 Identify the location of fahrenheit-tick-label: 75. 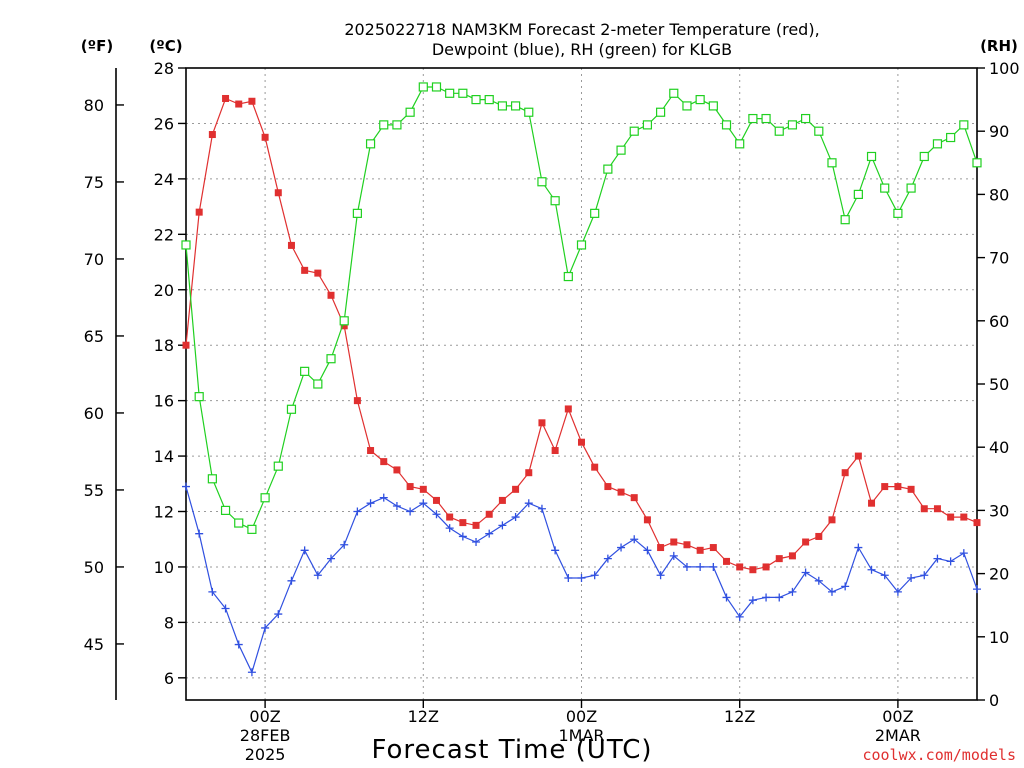
(94, 182).